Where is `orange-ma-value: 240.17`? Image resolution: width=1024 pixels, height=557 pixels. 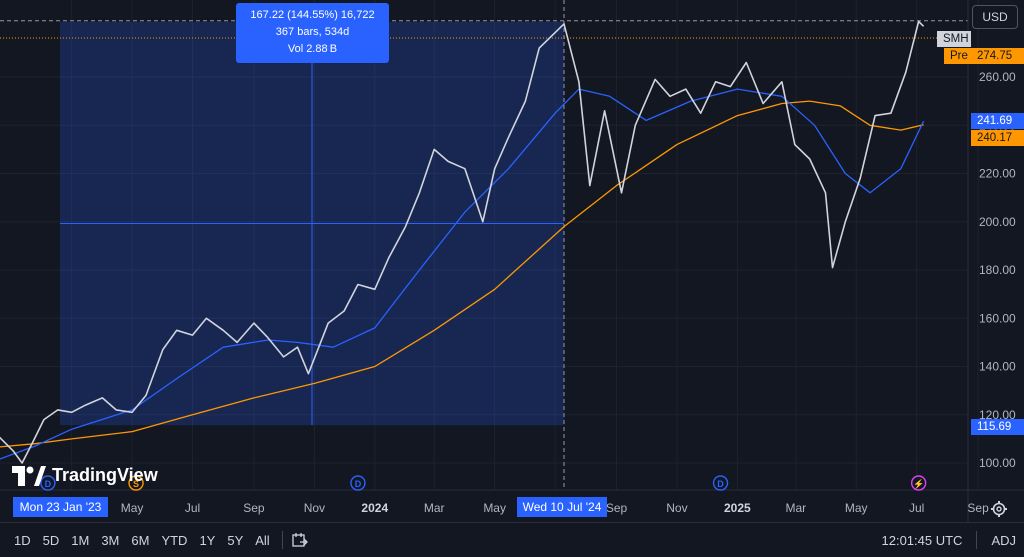 orange-ma-value: 240.17 is located at coordinates (995, 138).